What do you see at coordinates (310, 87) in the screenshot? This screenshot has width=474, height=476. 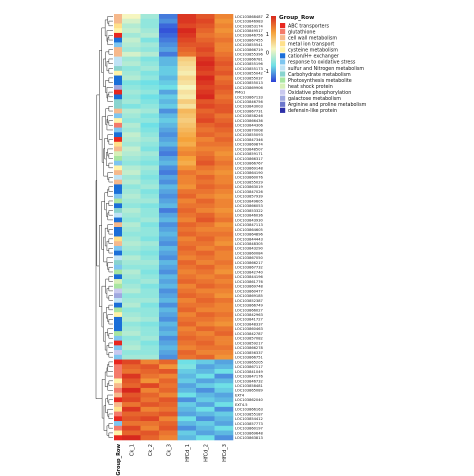 I see `legend-entry-label: heat shock protein` at bounding box center [310, 87].